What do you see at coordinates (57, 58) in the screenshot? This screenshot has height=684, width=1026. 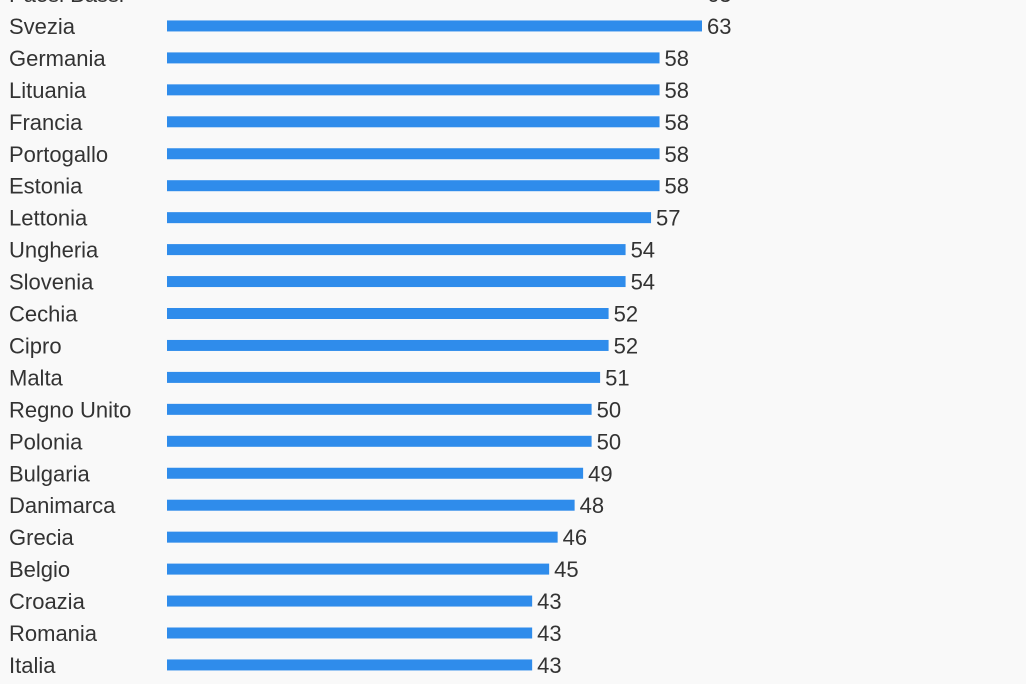 I see `category-label: Germania` at bounding box center [57, 58].